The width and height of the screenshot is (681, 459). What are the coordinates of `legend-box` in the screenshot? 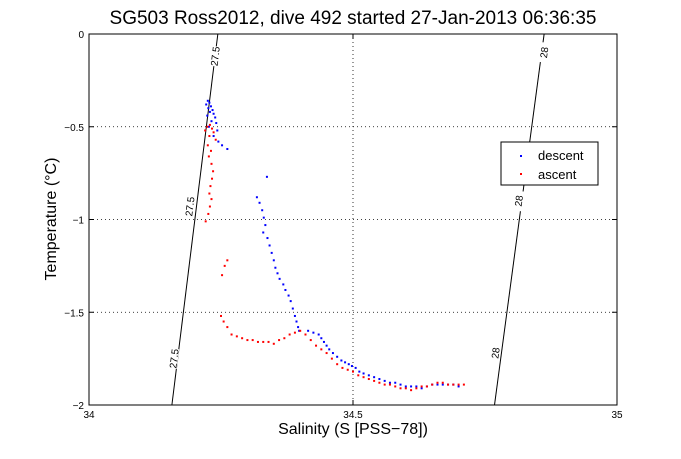 It's located at (549, 163).